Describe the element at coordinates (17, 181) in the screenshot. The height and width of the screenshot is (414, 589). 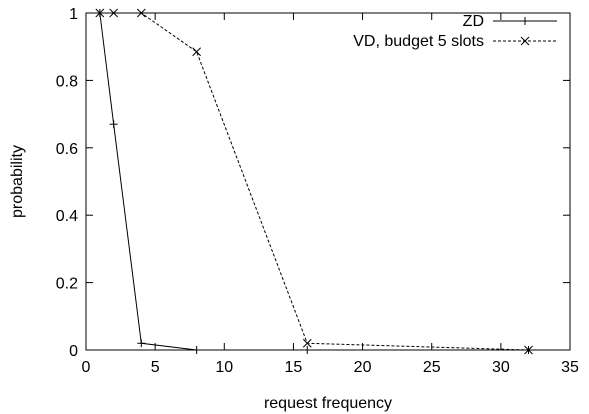
I see `y-axis-label: probability` at that location.